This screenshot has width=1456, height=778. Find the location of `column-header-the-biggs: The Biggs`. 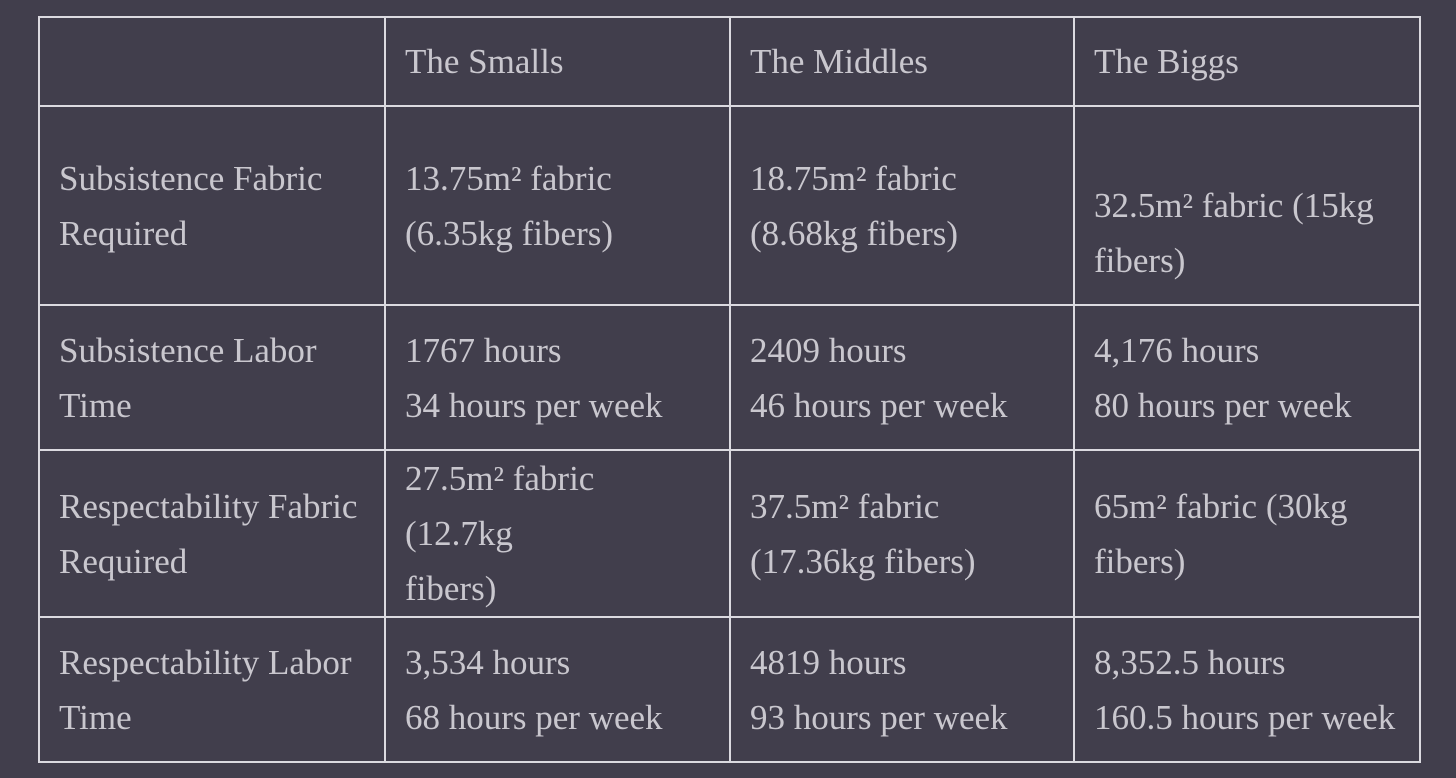

column-header-the-biggs: The Biggs is located at coordinates (1247, 61).